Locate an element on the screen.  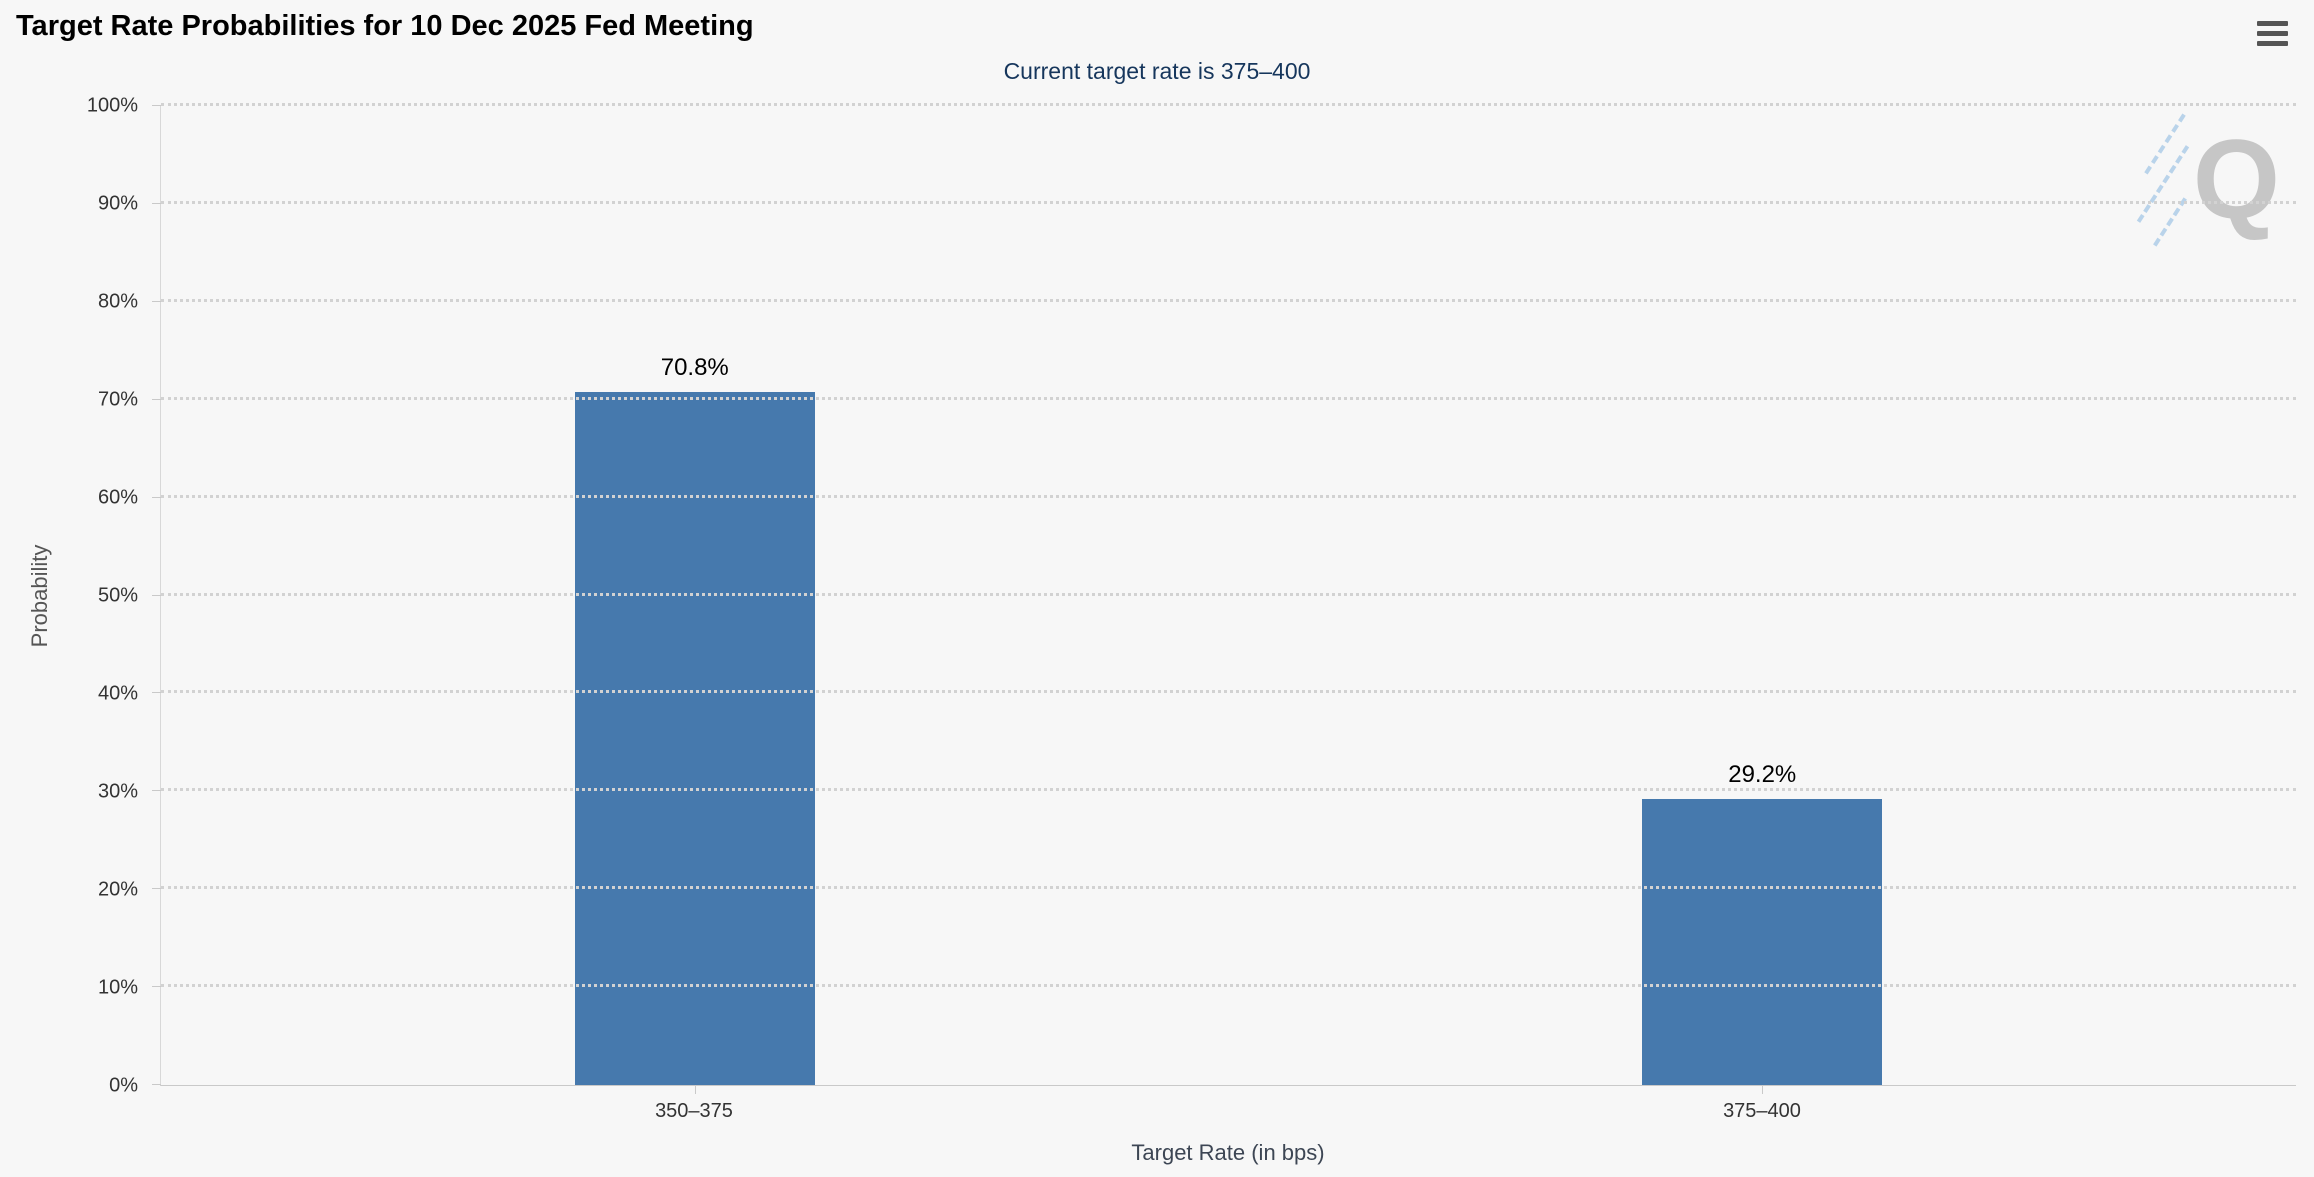
x-axis-tick-labels: 350–375 375–400 is located at coordinates (1228, 1116).